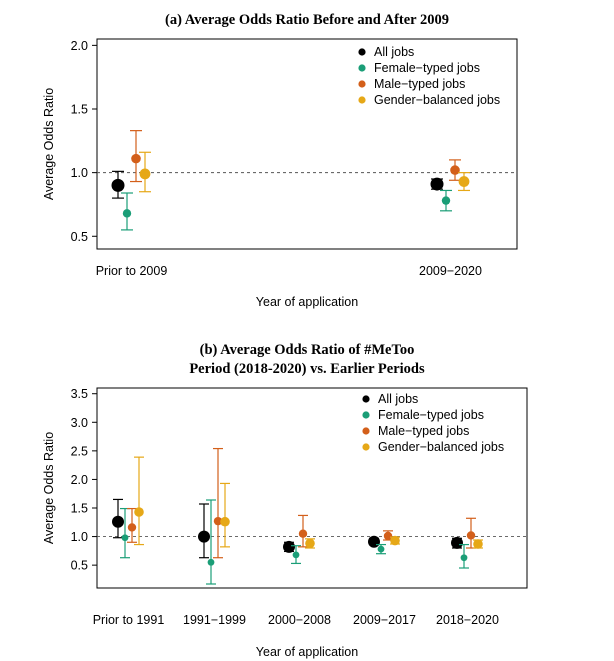 The width and height of the screenshot is (614, 661). Describe the element at coordinates (49, 144) in the screenshot. I see `panel-a-y-axis-label: Average Odds Ratio` at that location.